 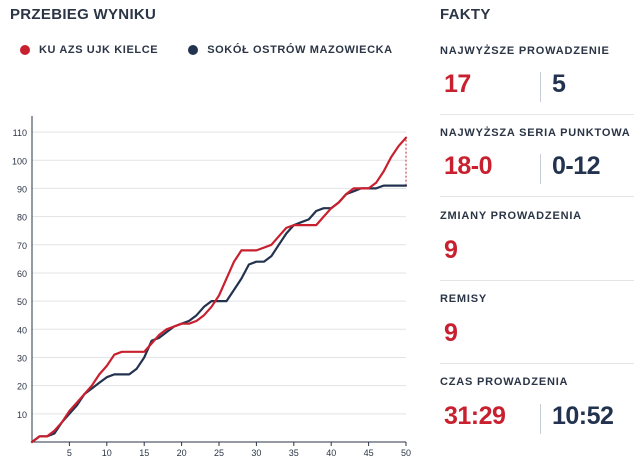 I want to click on y-tick-label: 70, so click(x=22, y=246).